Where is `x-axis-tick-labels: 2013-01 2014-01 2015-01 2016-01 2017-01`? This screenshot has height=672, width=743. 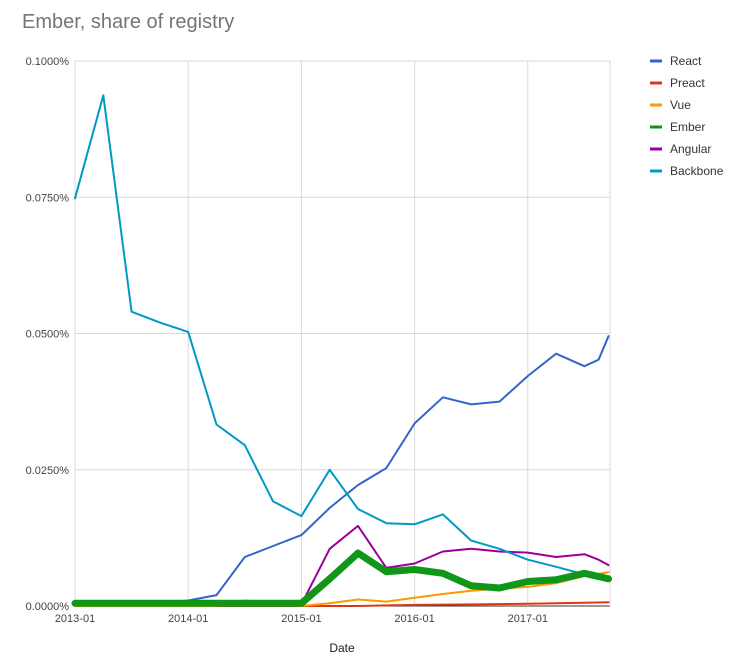 x-axis-tick-labels: 2013-01 2014-01 2015-01 2016-01 2017-01 is located at coordinates (301, 619).